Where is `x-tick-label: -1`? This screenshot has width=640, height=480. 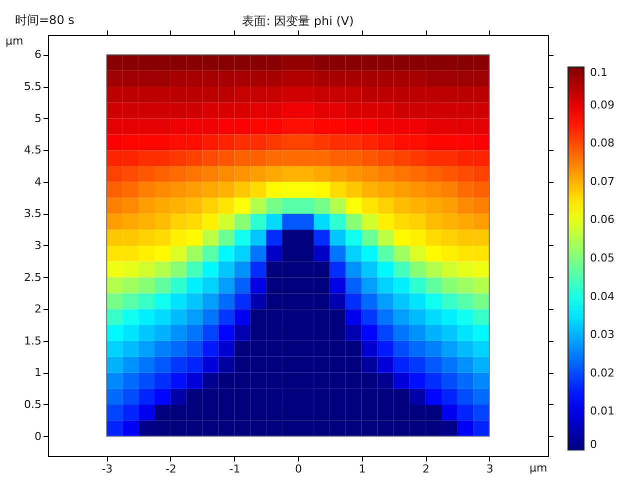
x-tick-label: -1 is located at coordinates (234, 469).